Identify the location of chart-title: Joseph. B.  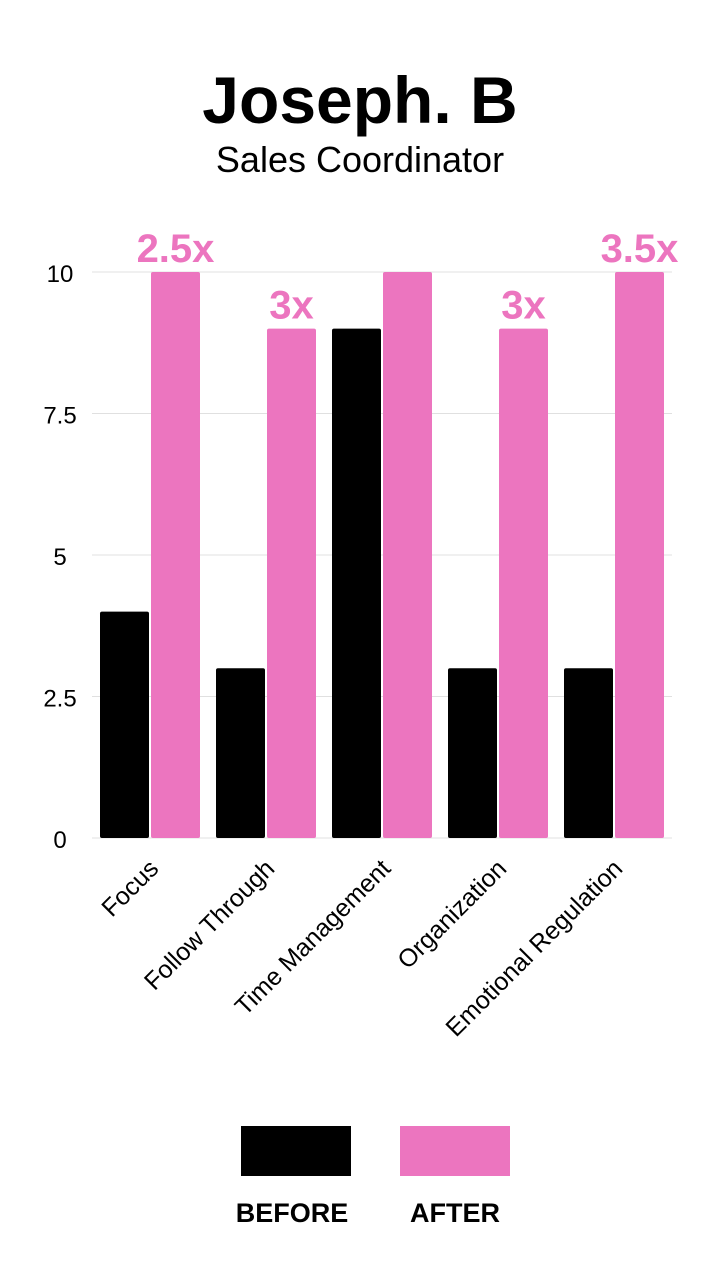
(360, 100).